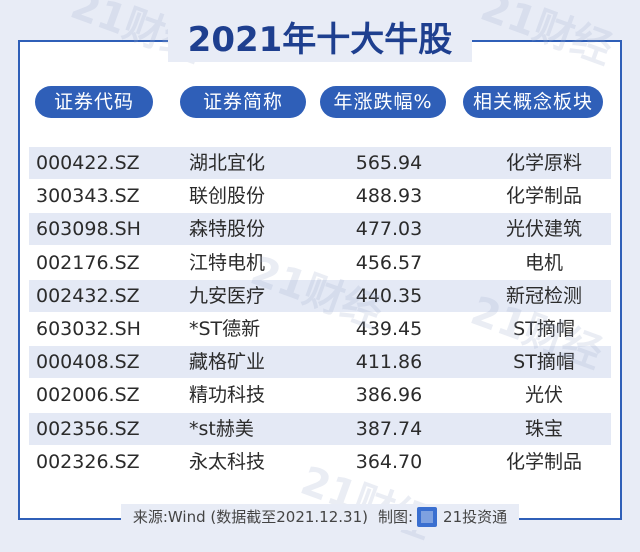  What do you see at coordinates (543, 229) in the screenshot?
I see `cell-concept: 光伏建筑` at bounding box center [543, 229].